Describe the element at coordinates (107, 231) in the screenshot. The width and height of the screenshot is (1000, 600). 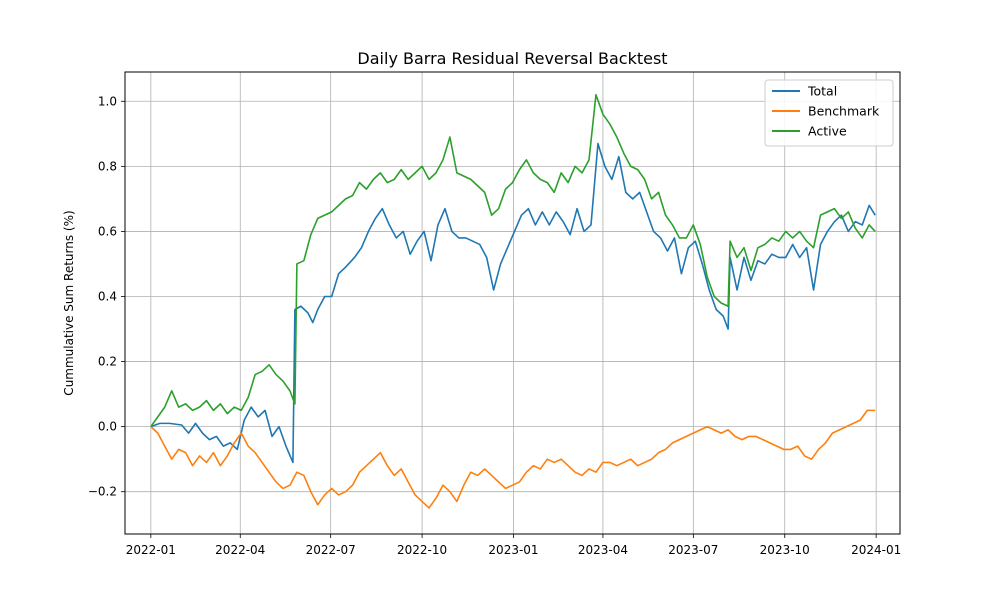
I see `y-tick-label: 0.6` at that location.